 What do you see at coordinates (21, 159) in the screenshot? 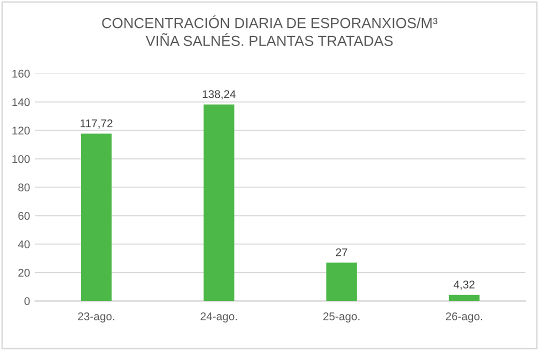
I see `y-tick-label: 100` at bounding box center [21, 159].